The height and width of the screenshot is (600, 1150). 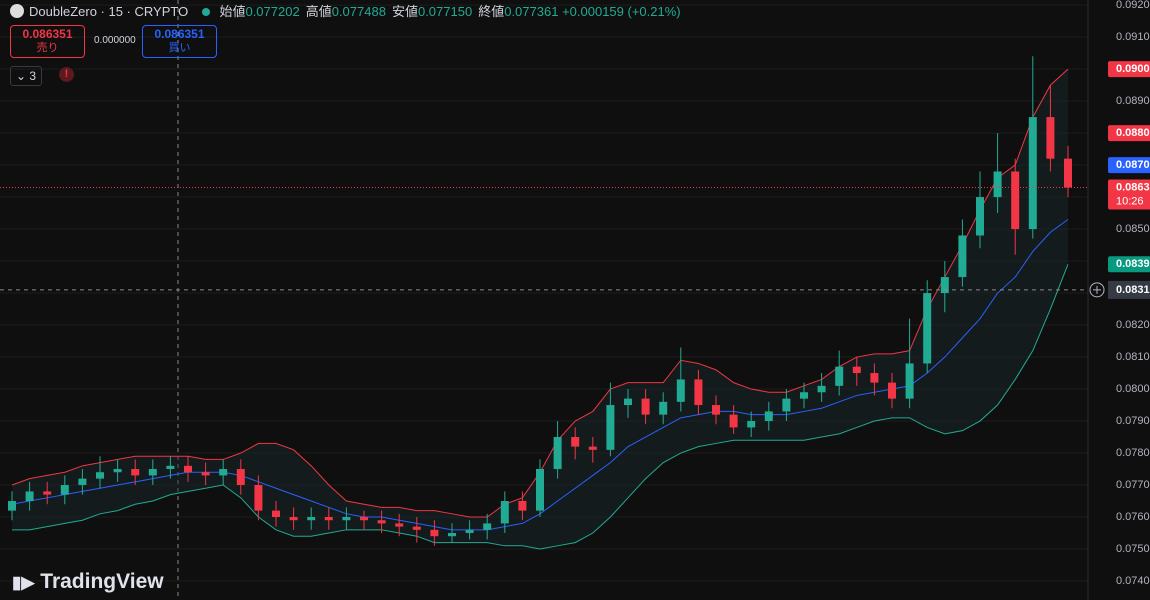 I want to click on ohlc-value: 0.077150, so click(x=445, y=11).